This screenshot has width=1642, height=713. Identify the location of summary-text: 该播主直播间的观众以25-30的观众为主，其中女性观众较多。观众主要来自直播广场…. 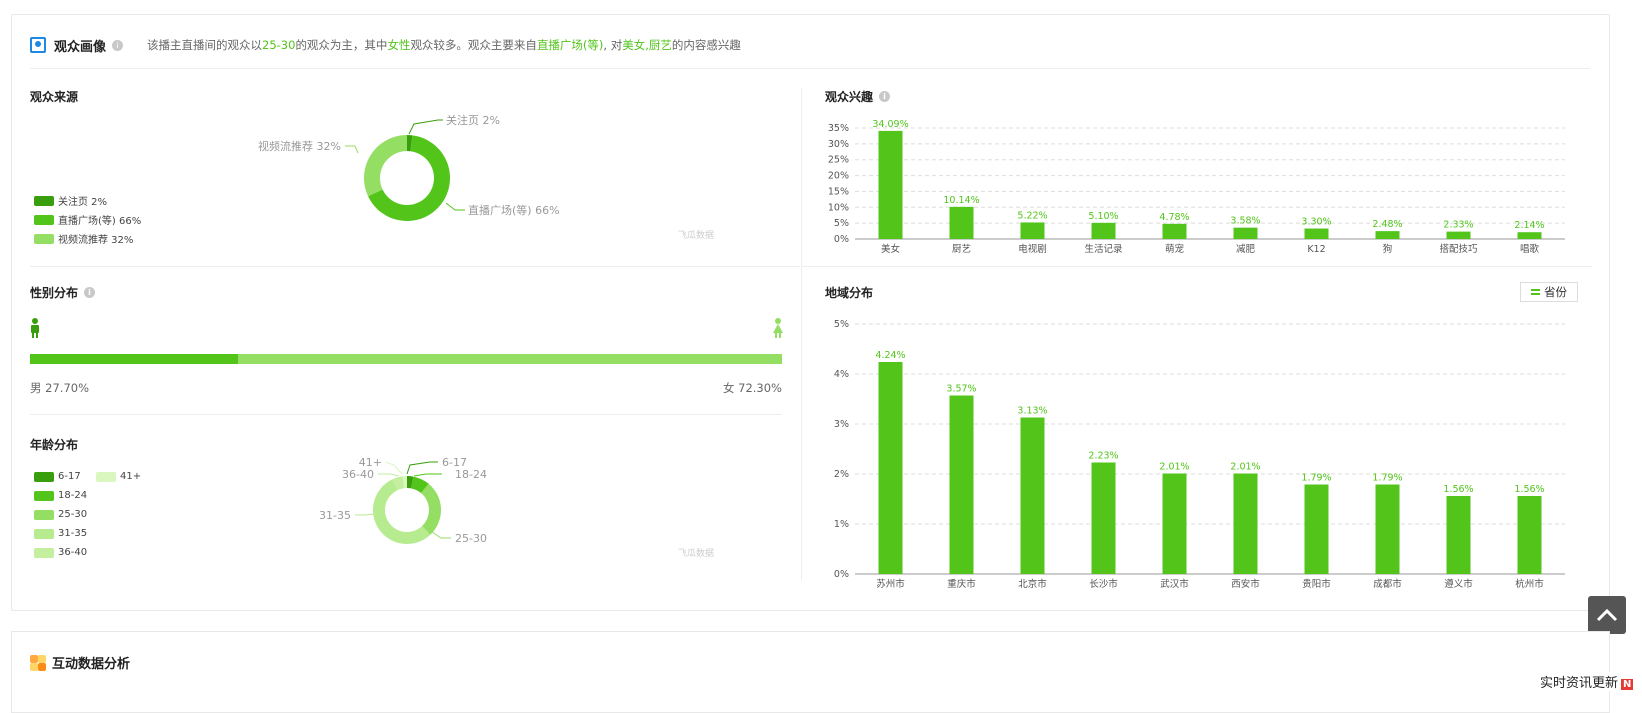
(444, 45).